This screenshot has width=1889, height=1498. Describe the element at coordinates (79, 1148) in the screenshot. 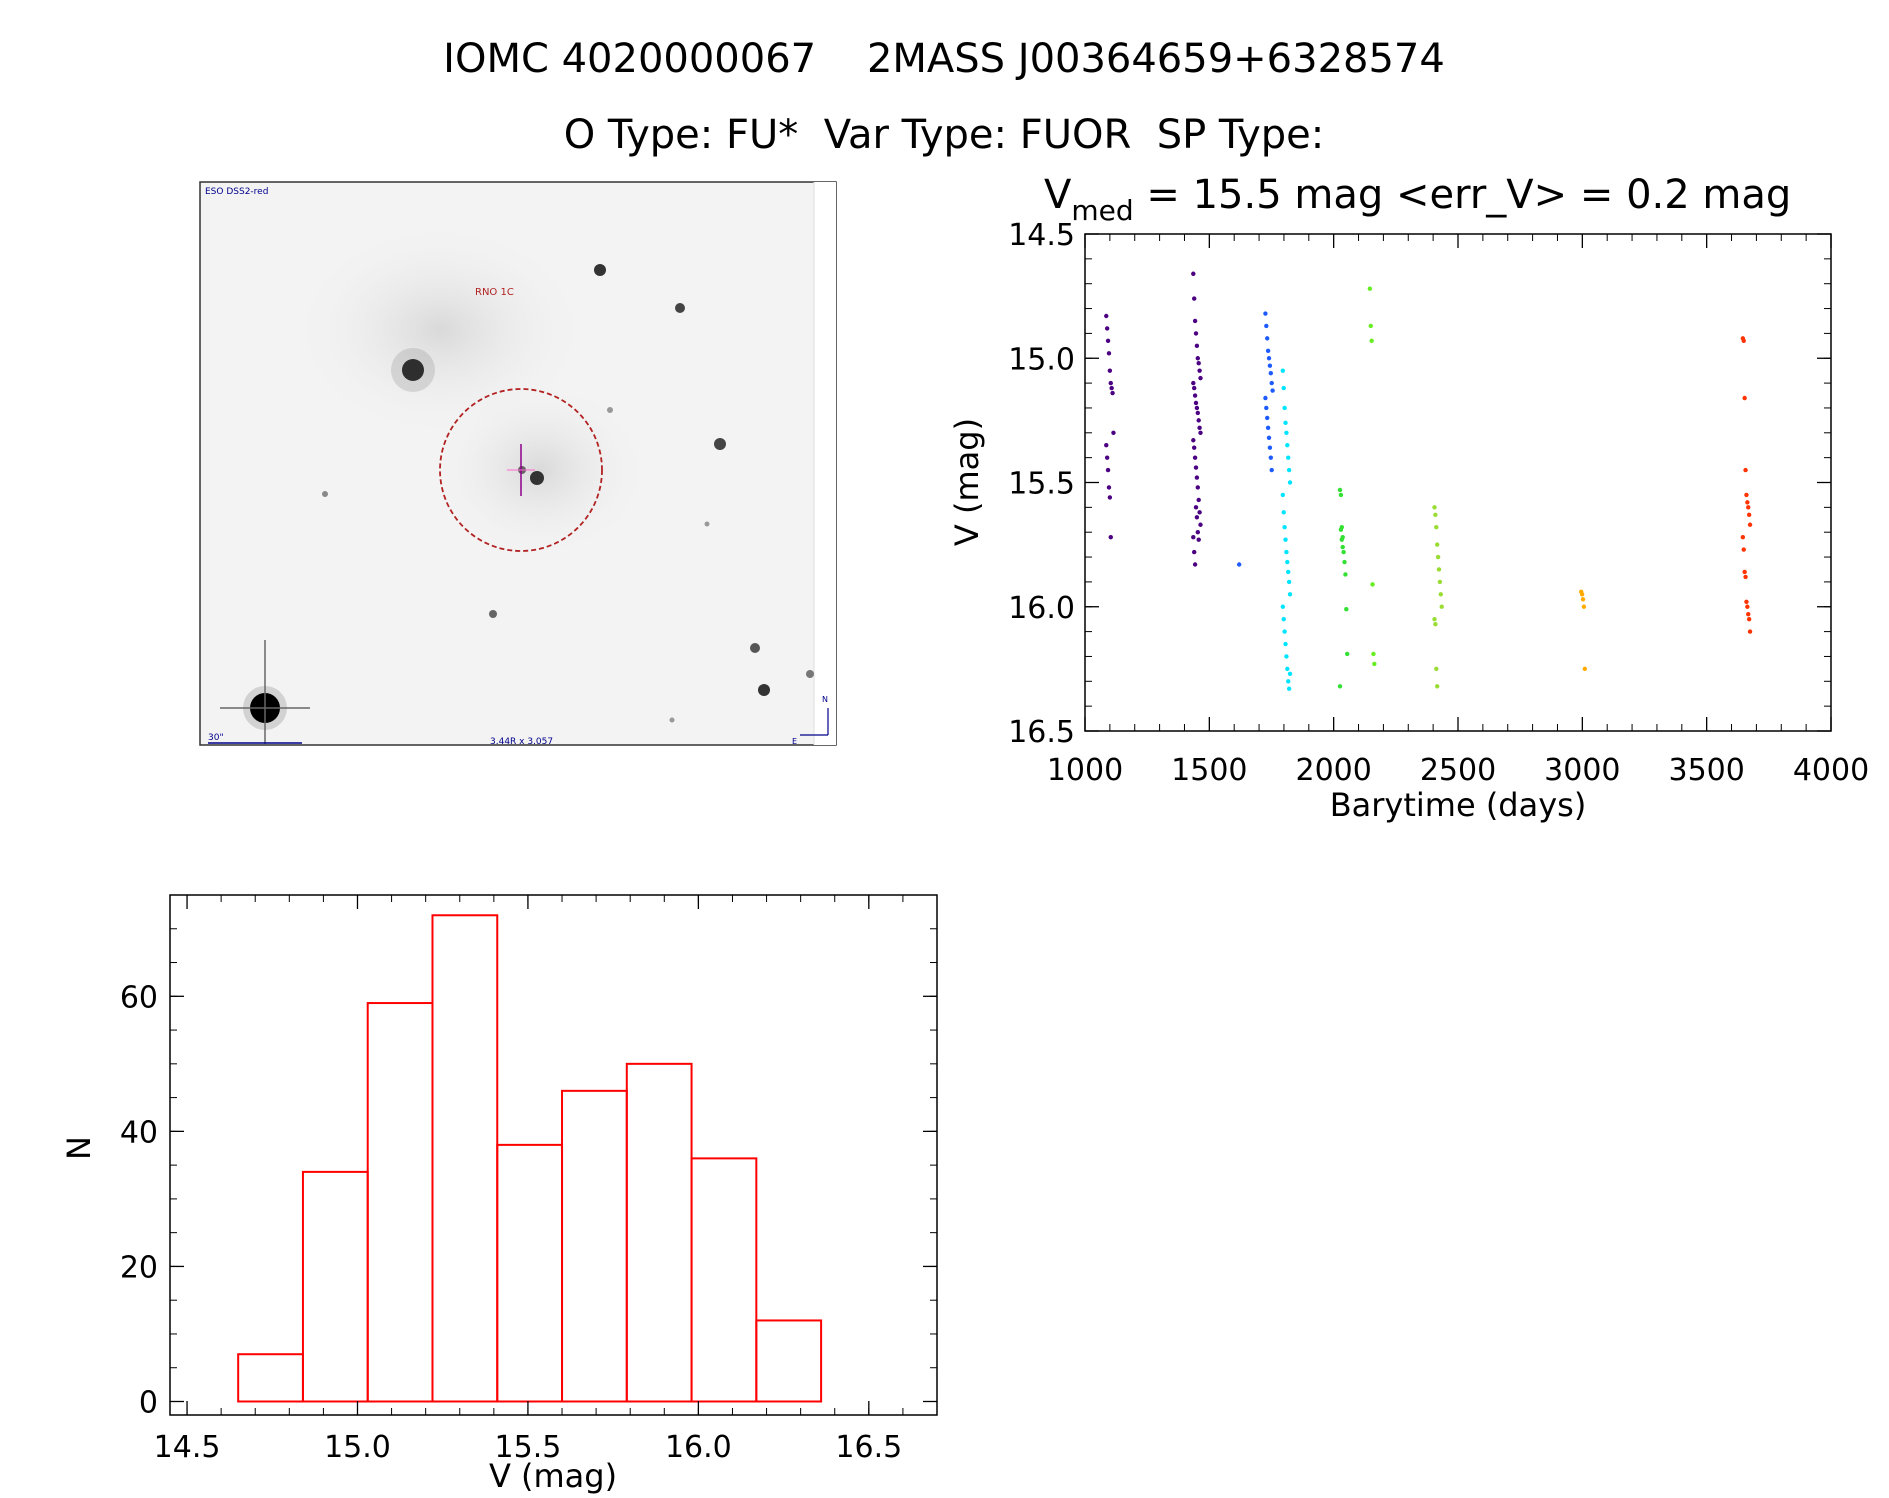

I see `histogram-y-label: N` at that location.